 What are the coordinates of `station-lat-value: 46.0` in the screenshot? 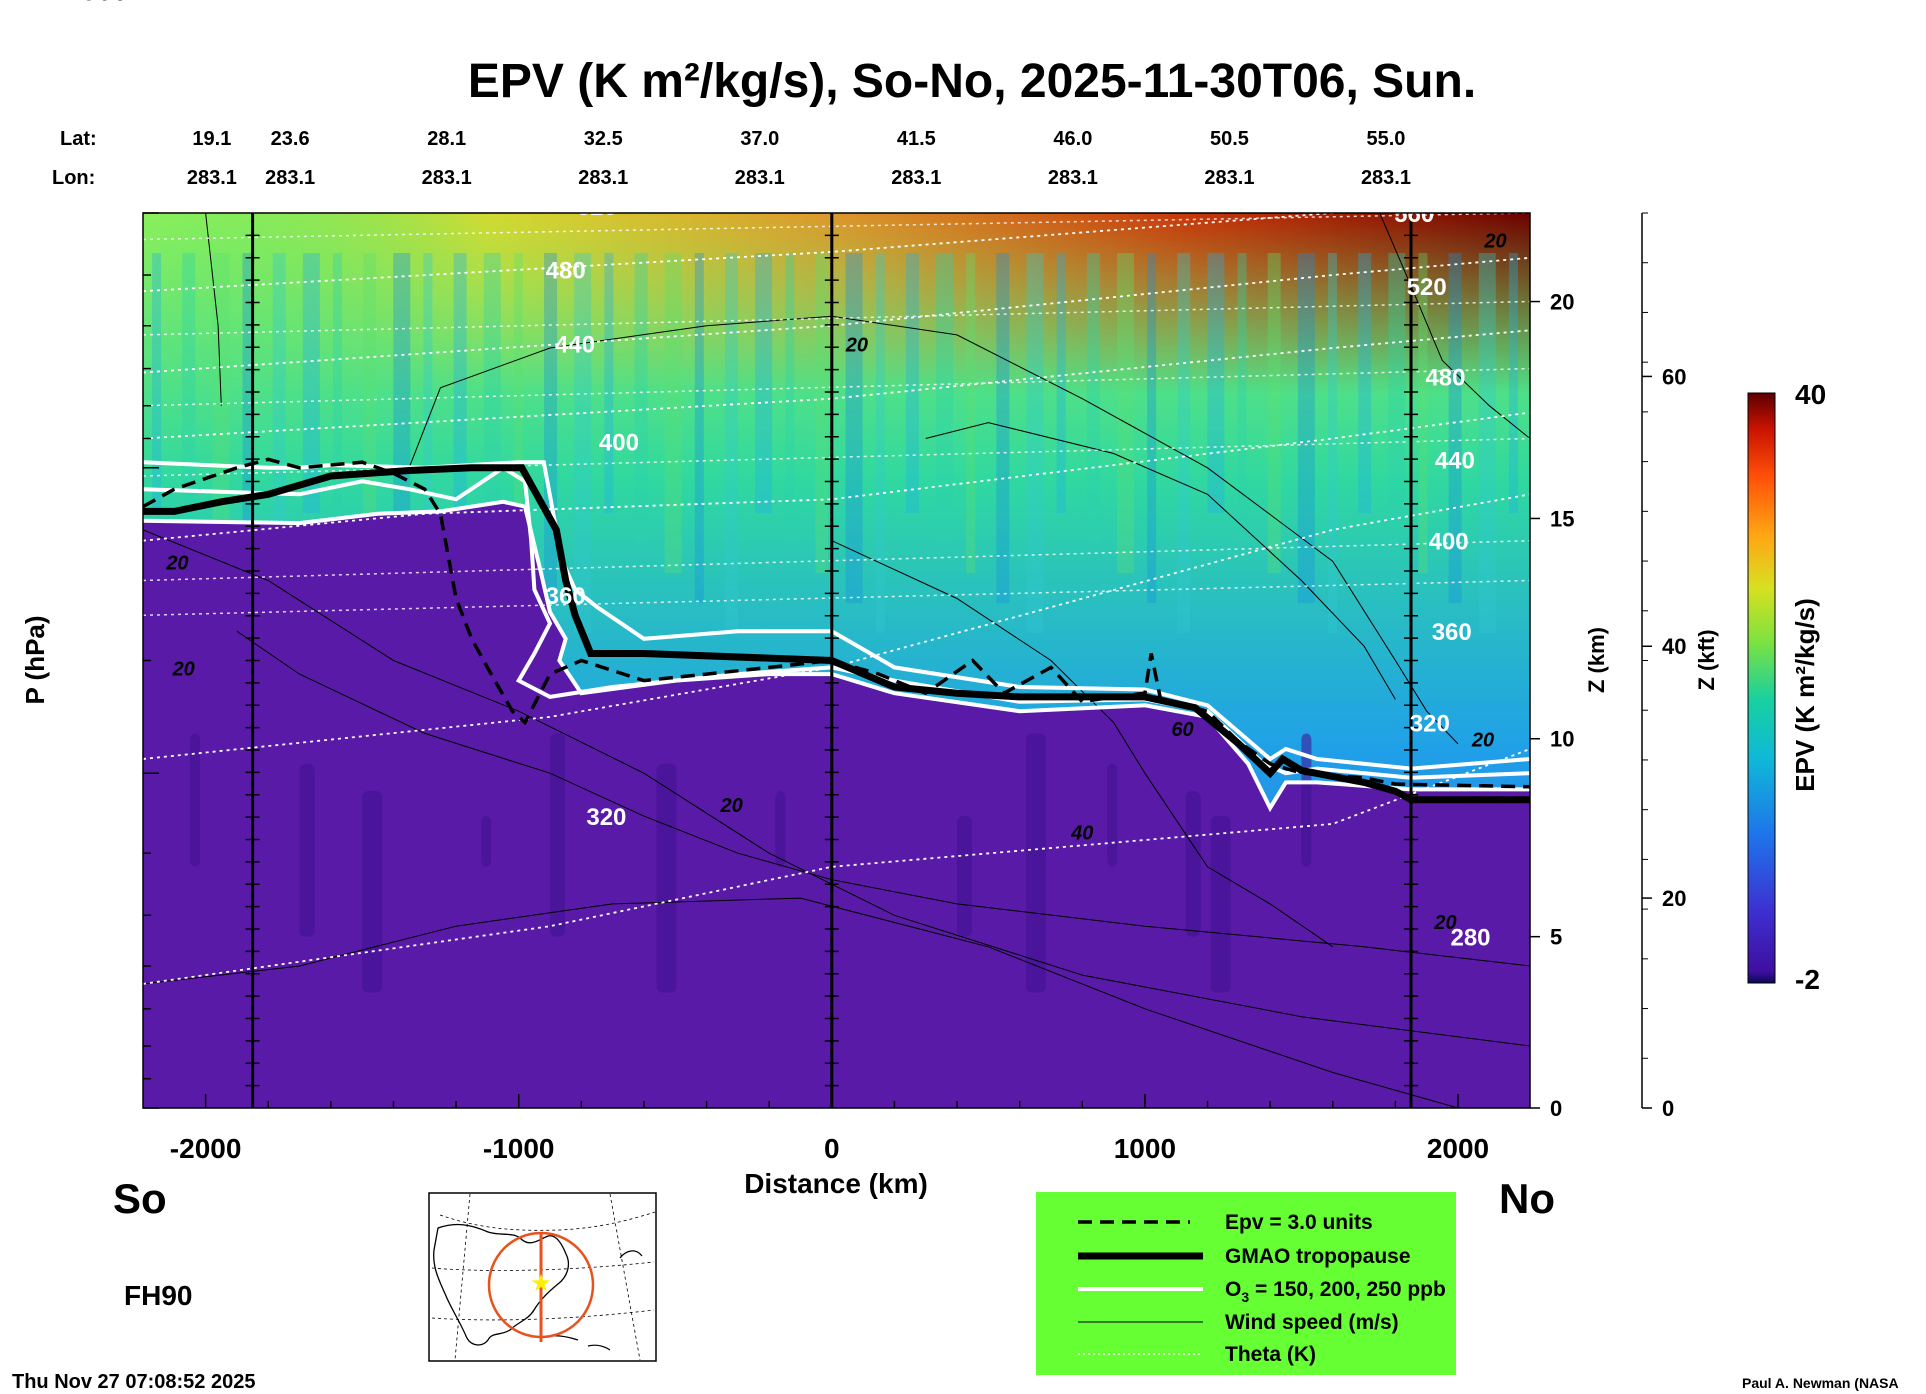 It's located at (1072, 139).